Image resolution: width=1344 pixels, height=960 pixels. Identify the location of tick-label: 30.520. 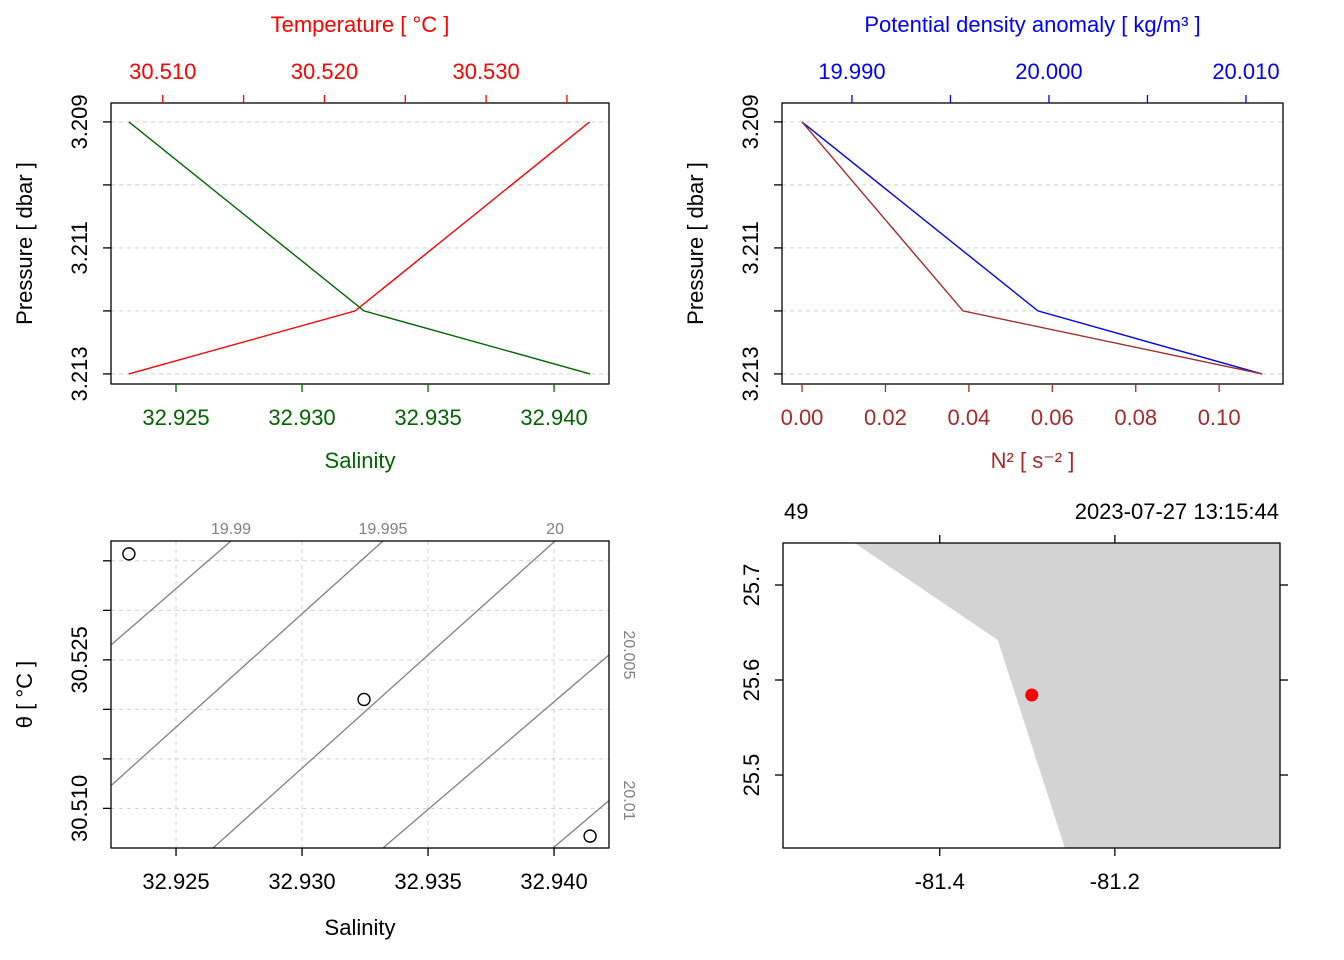
(324, 71).